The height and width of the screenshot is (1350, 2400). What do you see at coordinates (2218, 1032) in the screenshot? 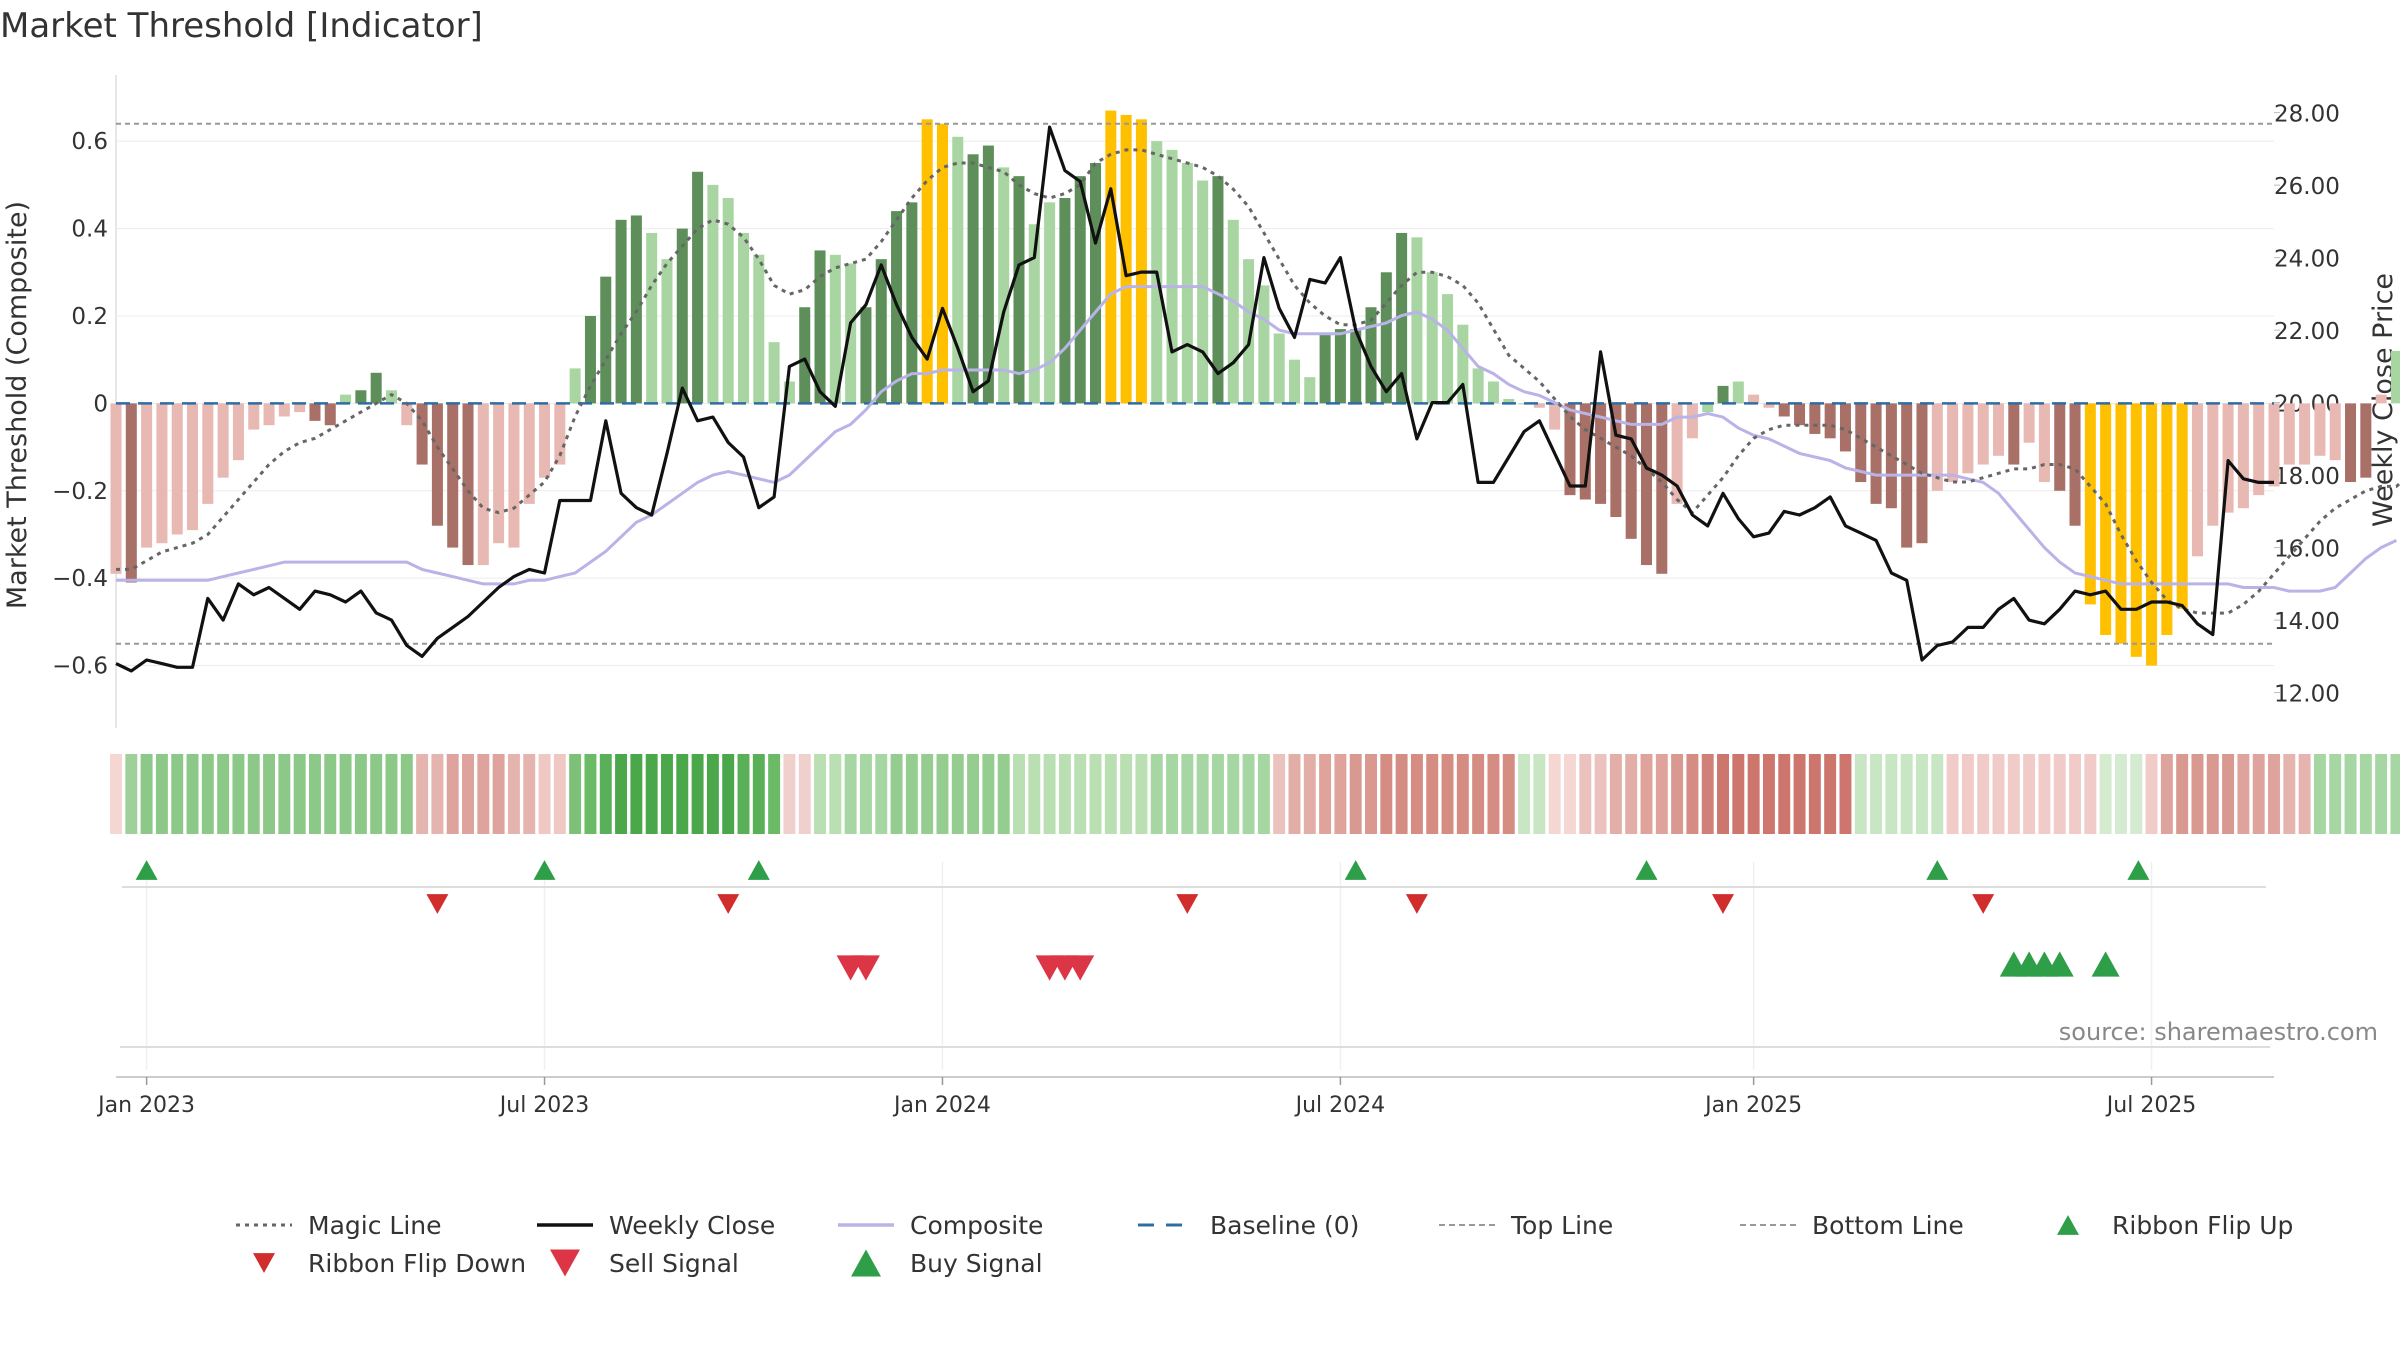
I see `source-text: source: sharemaestro.com` at bounding box center [2218, 1032].